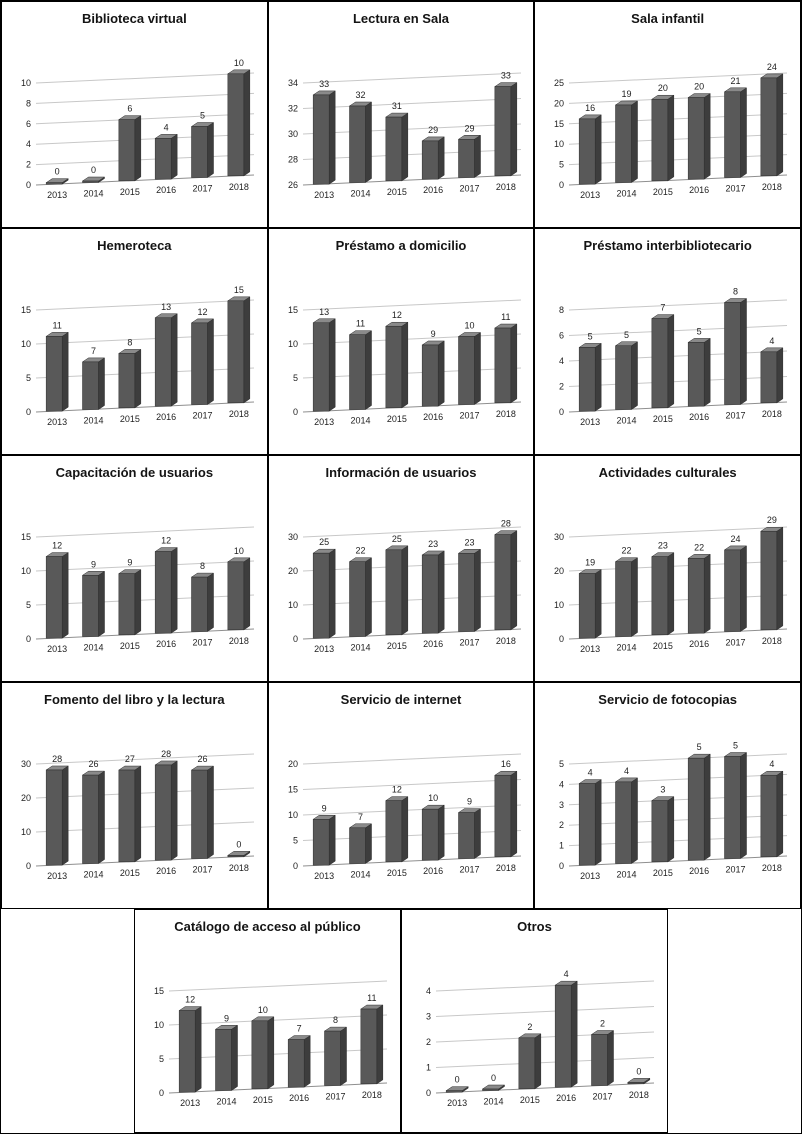 The height and width of the screenshot is (1134, 802). I want to click on svg-text: 16, so click(590, 108).